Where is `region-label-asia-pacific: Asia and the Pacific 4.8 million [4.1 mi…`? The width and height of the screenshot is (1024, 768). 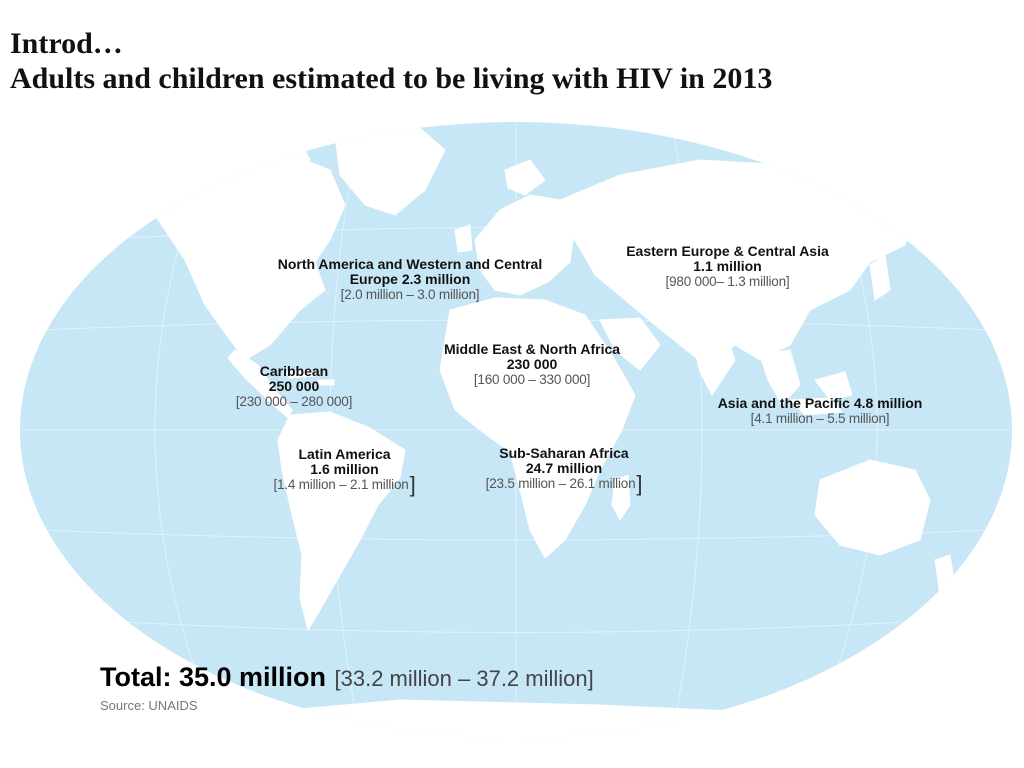 region-label-asia-pacific: Asia and the Pacific 4.8 million [4.1 mi… is located at coordinates (820, 411).